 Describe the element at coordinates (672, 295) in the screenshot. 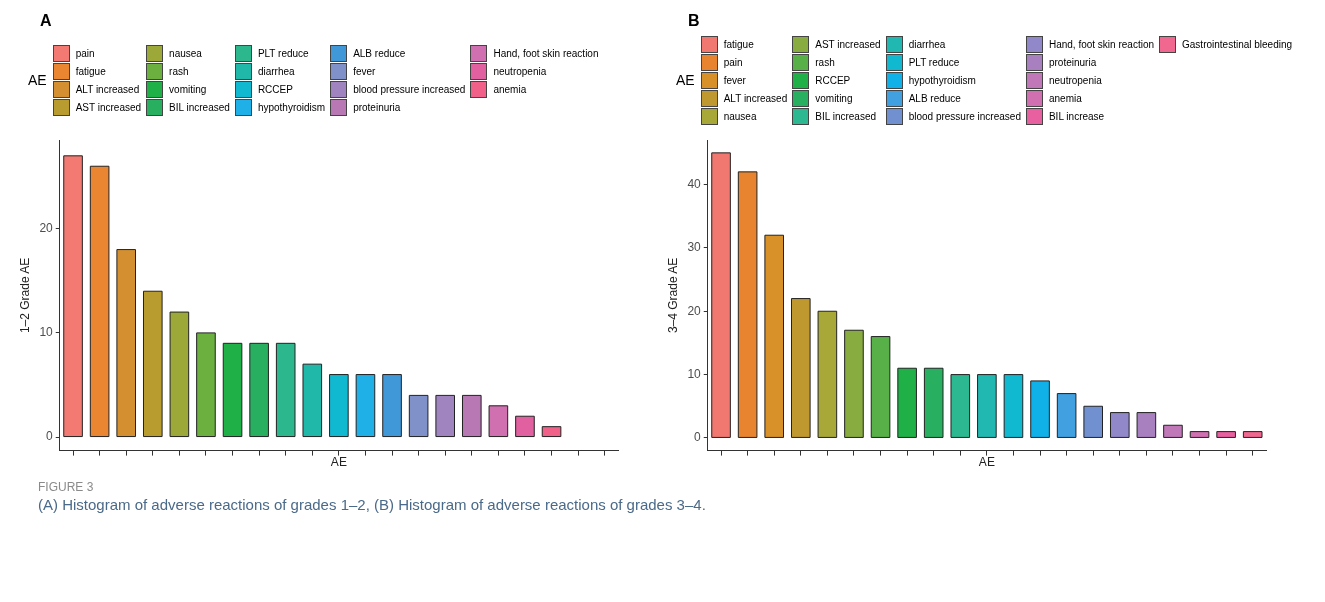

I see `y-axis-title: 3–4 Grade AE` at that location.